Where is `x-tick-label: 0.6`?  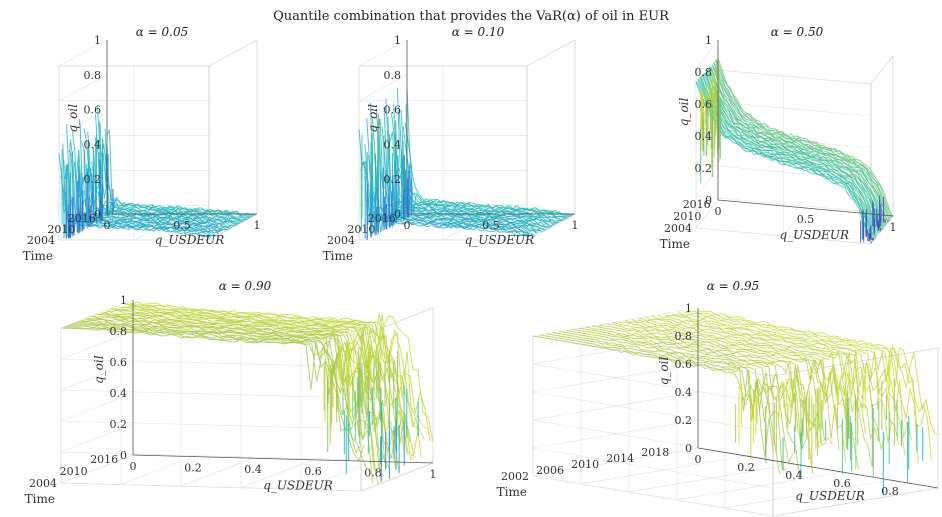
x-tick-label: 0.6 is located at coordinates (313, 471).